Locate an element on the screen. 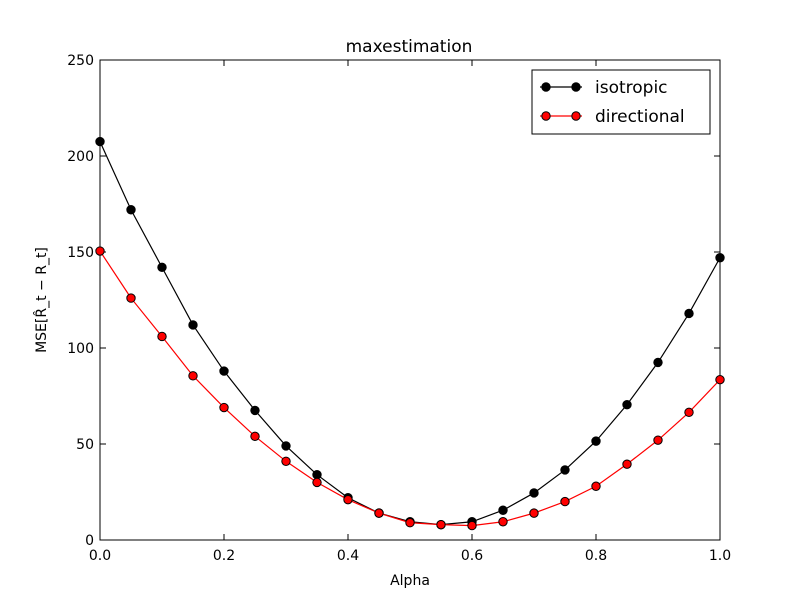 This screenshot has width=800, height=604. legend-box is located at coordinates (621, 102).